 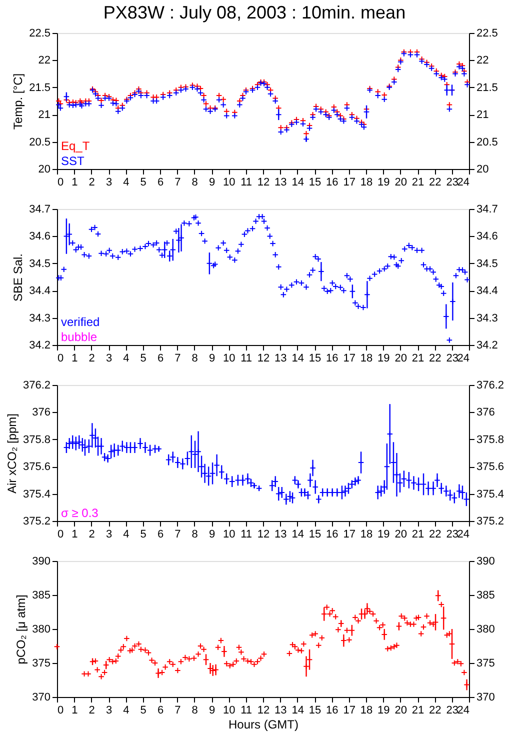 I want to click on y2-tick-label: 34.6, so click(x=487, y=236).